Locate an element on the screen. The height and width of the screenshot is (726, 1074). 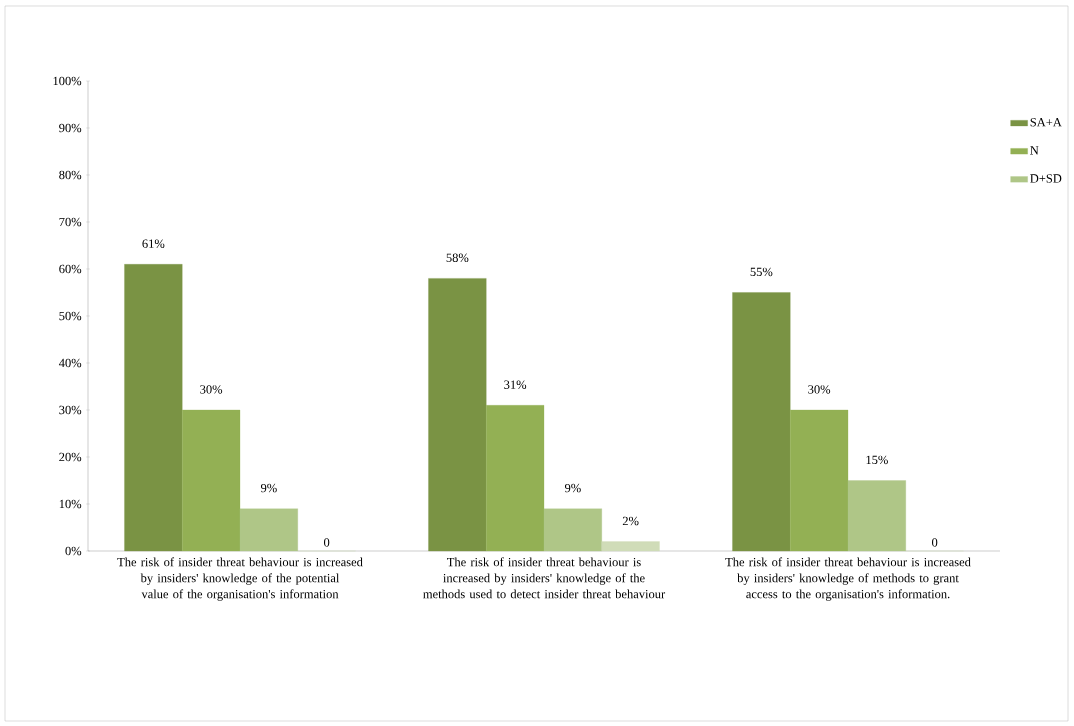
y-tick-label: 10% is located at coordinates (70, 504).